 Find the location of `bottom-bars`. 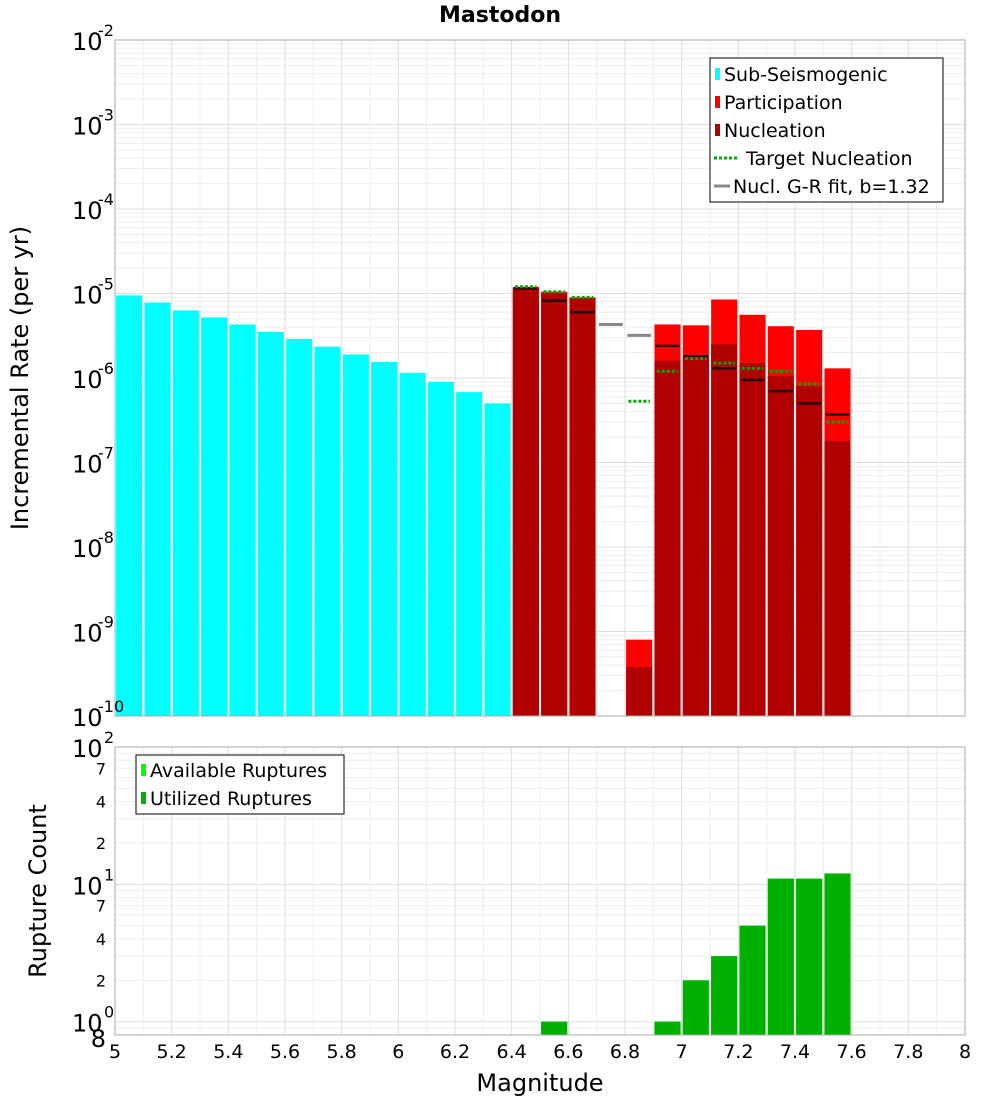

bottom-bars is located at coordinates (696, 954).